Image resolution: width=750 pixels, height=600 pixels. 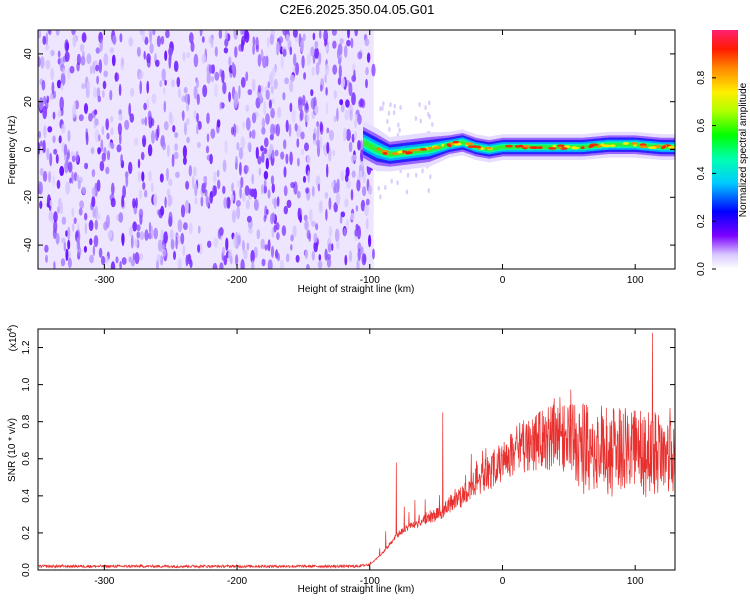 What do you see at coordinates (26, 495) in the screenshot?
I see `y-tick-label: 0.4` at bounding box center [26, 495].